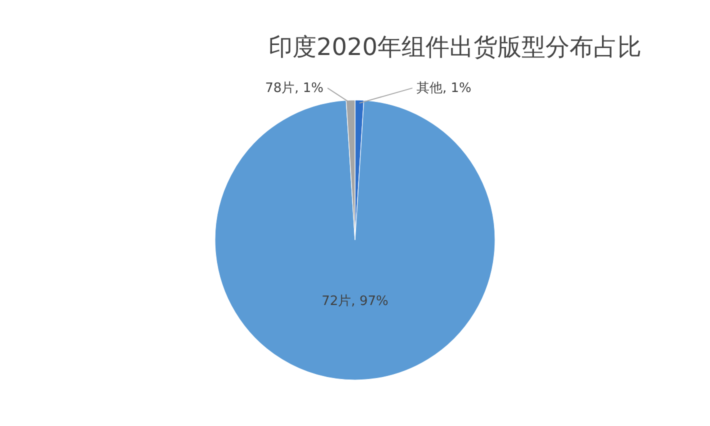 The width and height of the screenshot is (710, 426). What do you see at coordinates (355, 301) in the screenshot?
I see `slice-label: 72片, 97%` at bounding box center [355, 301].